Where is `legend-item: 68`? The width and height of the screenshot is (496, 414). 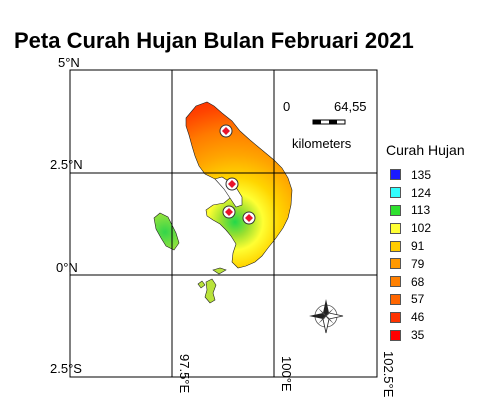
legend-item: 68 is located at coordinates (425, 282).